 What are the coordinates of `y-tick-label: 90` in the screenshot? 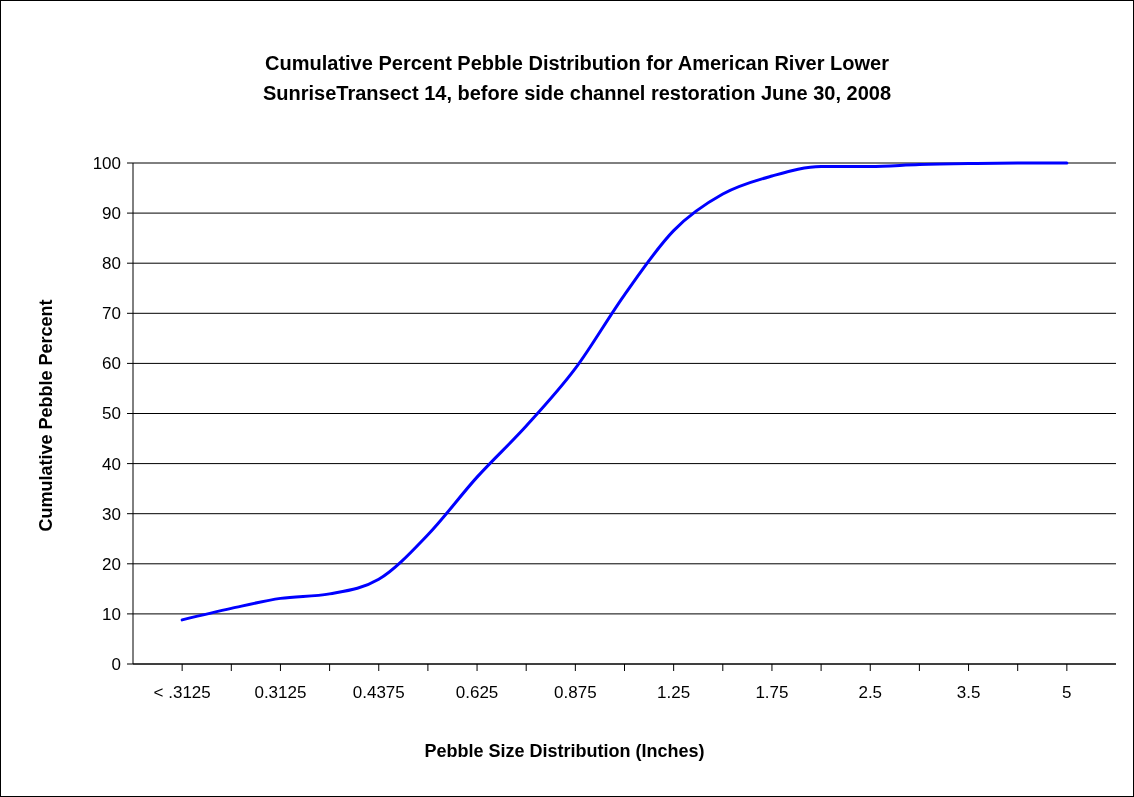 It's located at (111, 214).